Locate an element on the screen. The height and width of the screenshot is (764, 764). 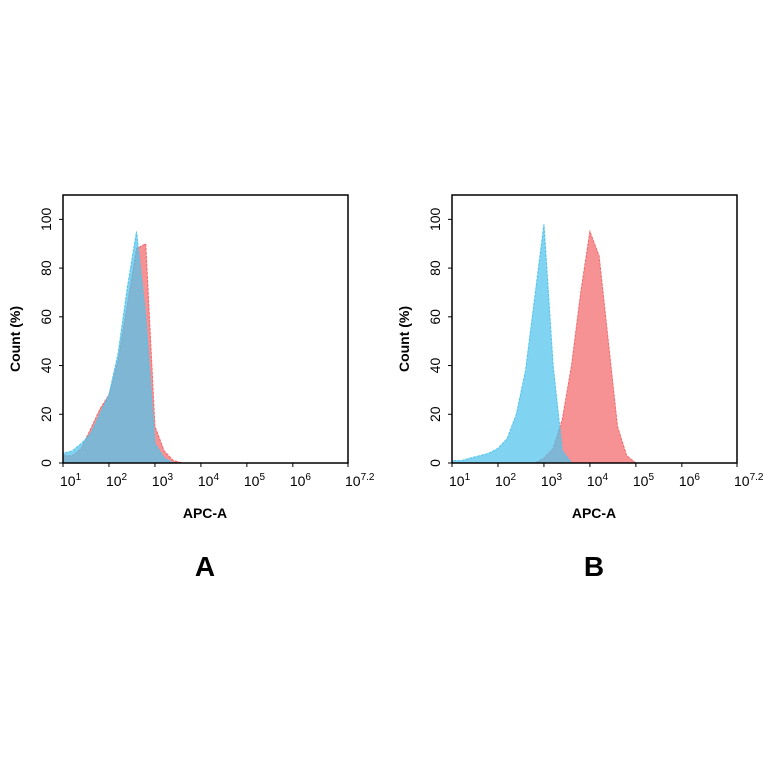
histogram-area is located at coordinates (131, 347).